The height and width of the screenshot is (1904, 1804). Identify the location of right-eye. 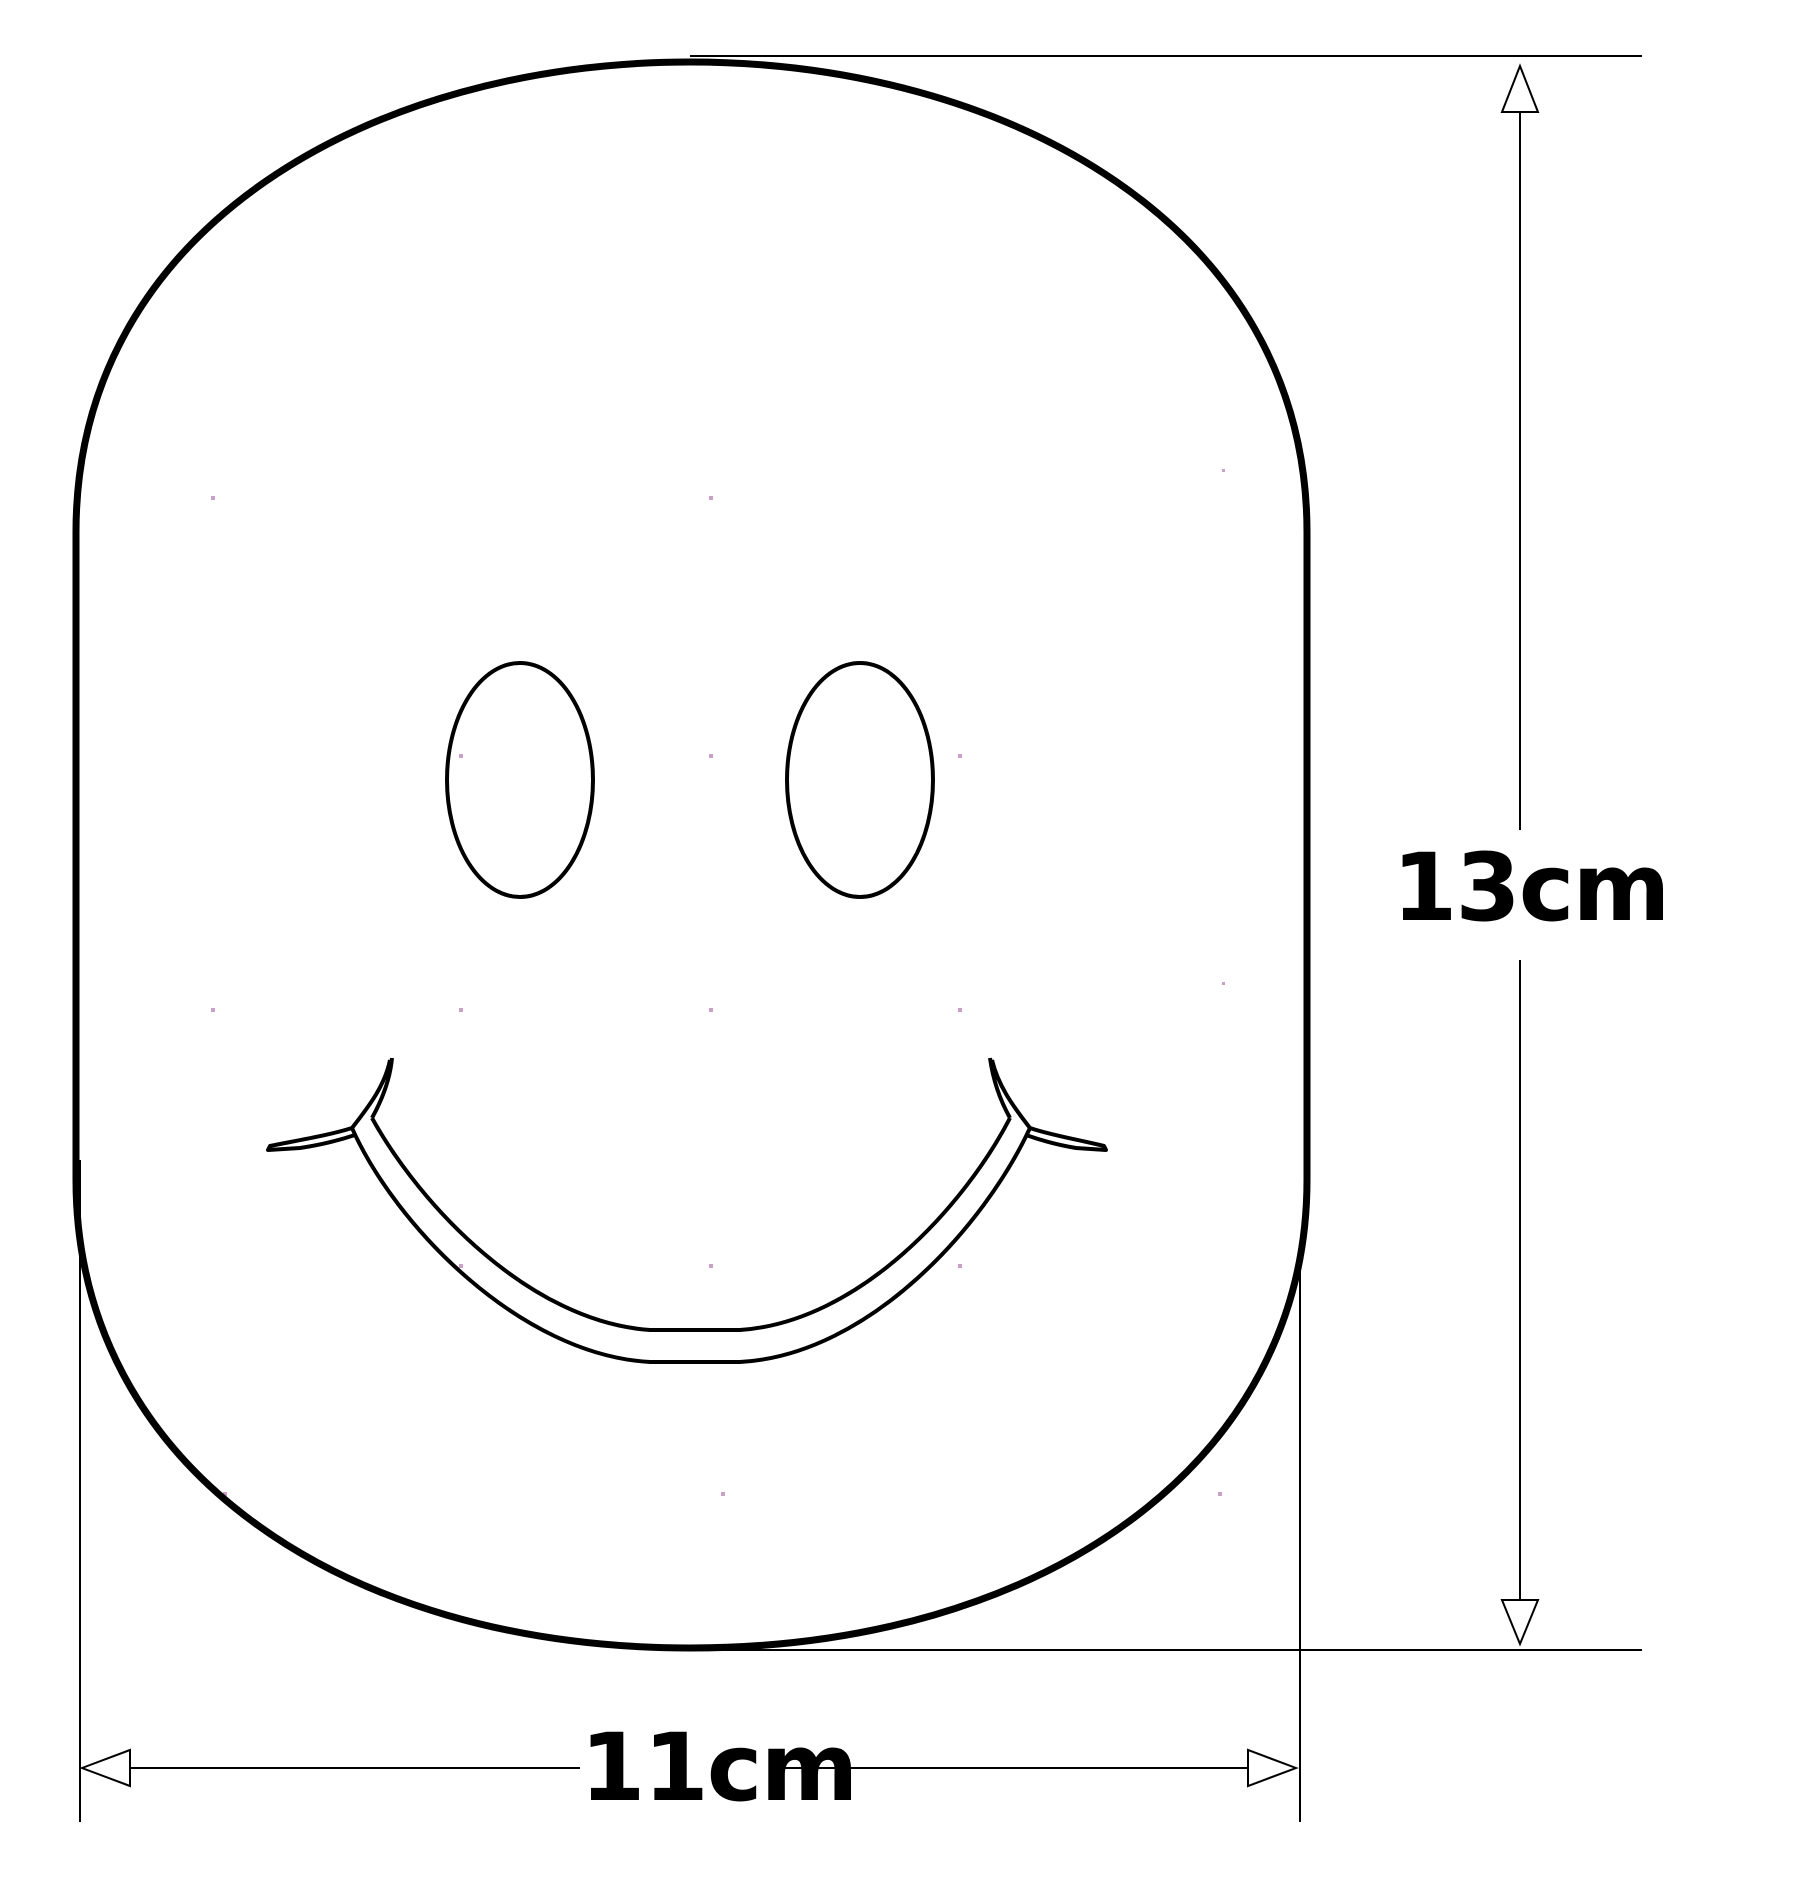
(860, 780).